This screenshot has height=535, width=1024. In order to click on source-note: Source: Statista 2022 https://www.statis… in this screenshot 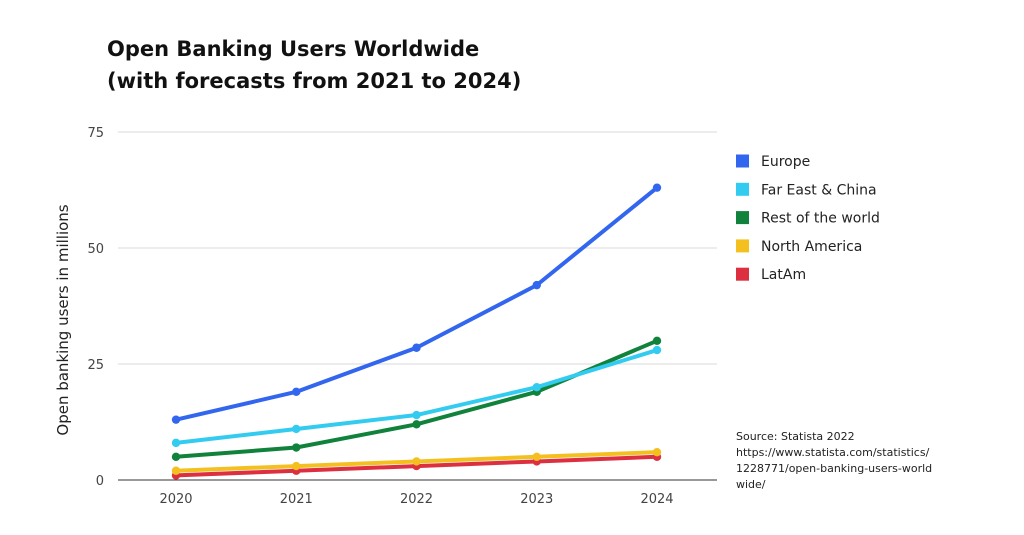, I will do `click(836, 461)`.